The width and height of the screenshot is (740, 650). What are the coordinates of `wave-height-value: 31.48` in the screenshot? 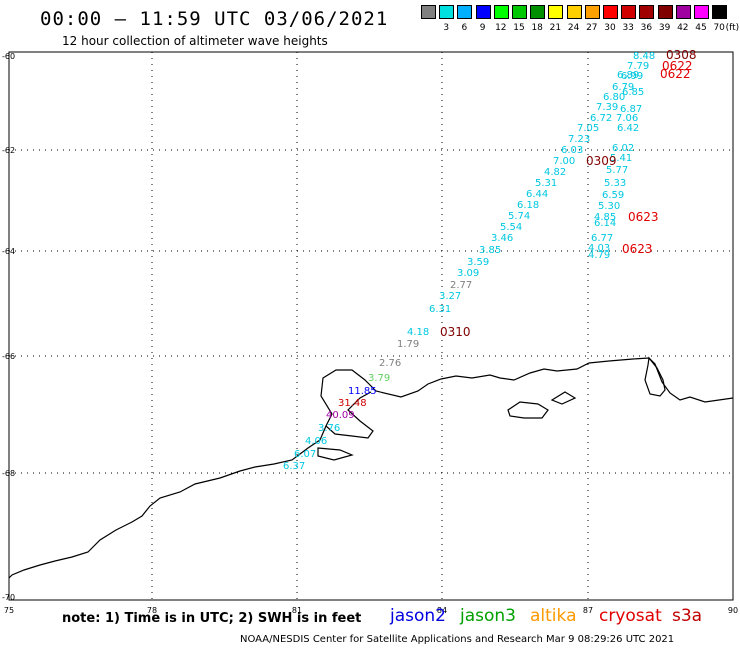 It's located at (352, 403).